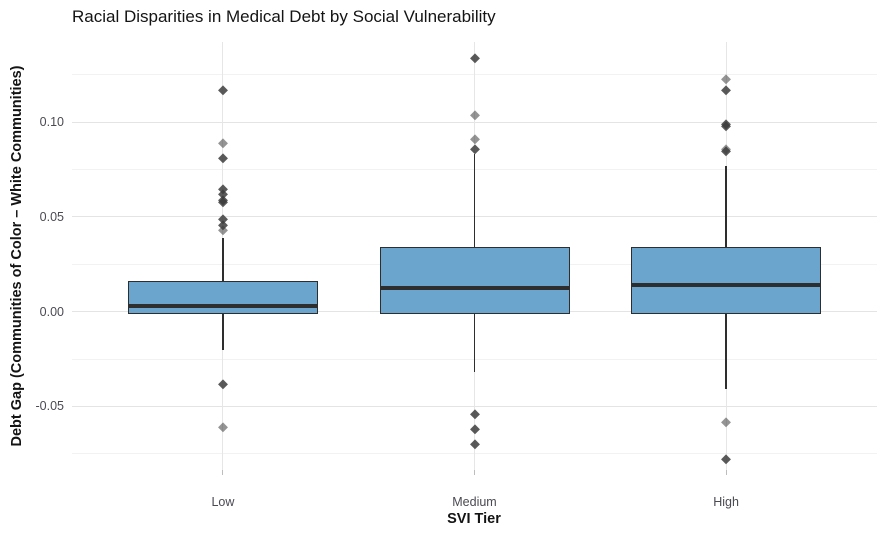 This screenshot has height=535, width=885. What do you see at coordinates (474, 280) in the screenshot?
I see `box-medium` at bounding box center [474, 280].